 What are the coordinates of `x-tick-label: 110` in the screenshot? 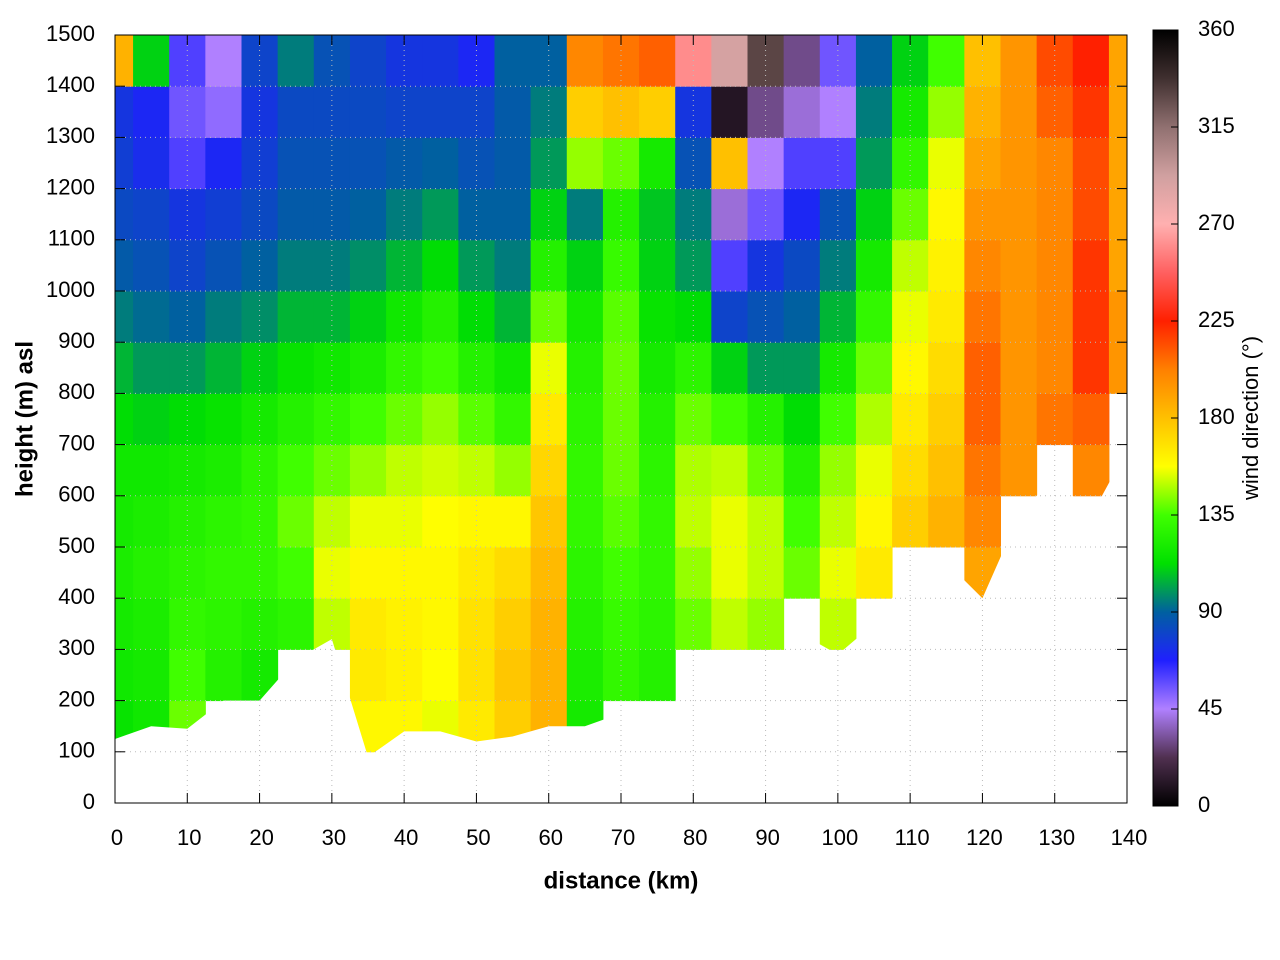 It's located at (912, 837).